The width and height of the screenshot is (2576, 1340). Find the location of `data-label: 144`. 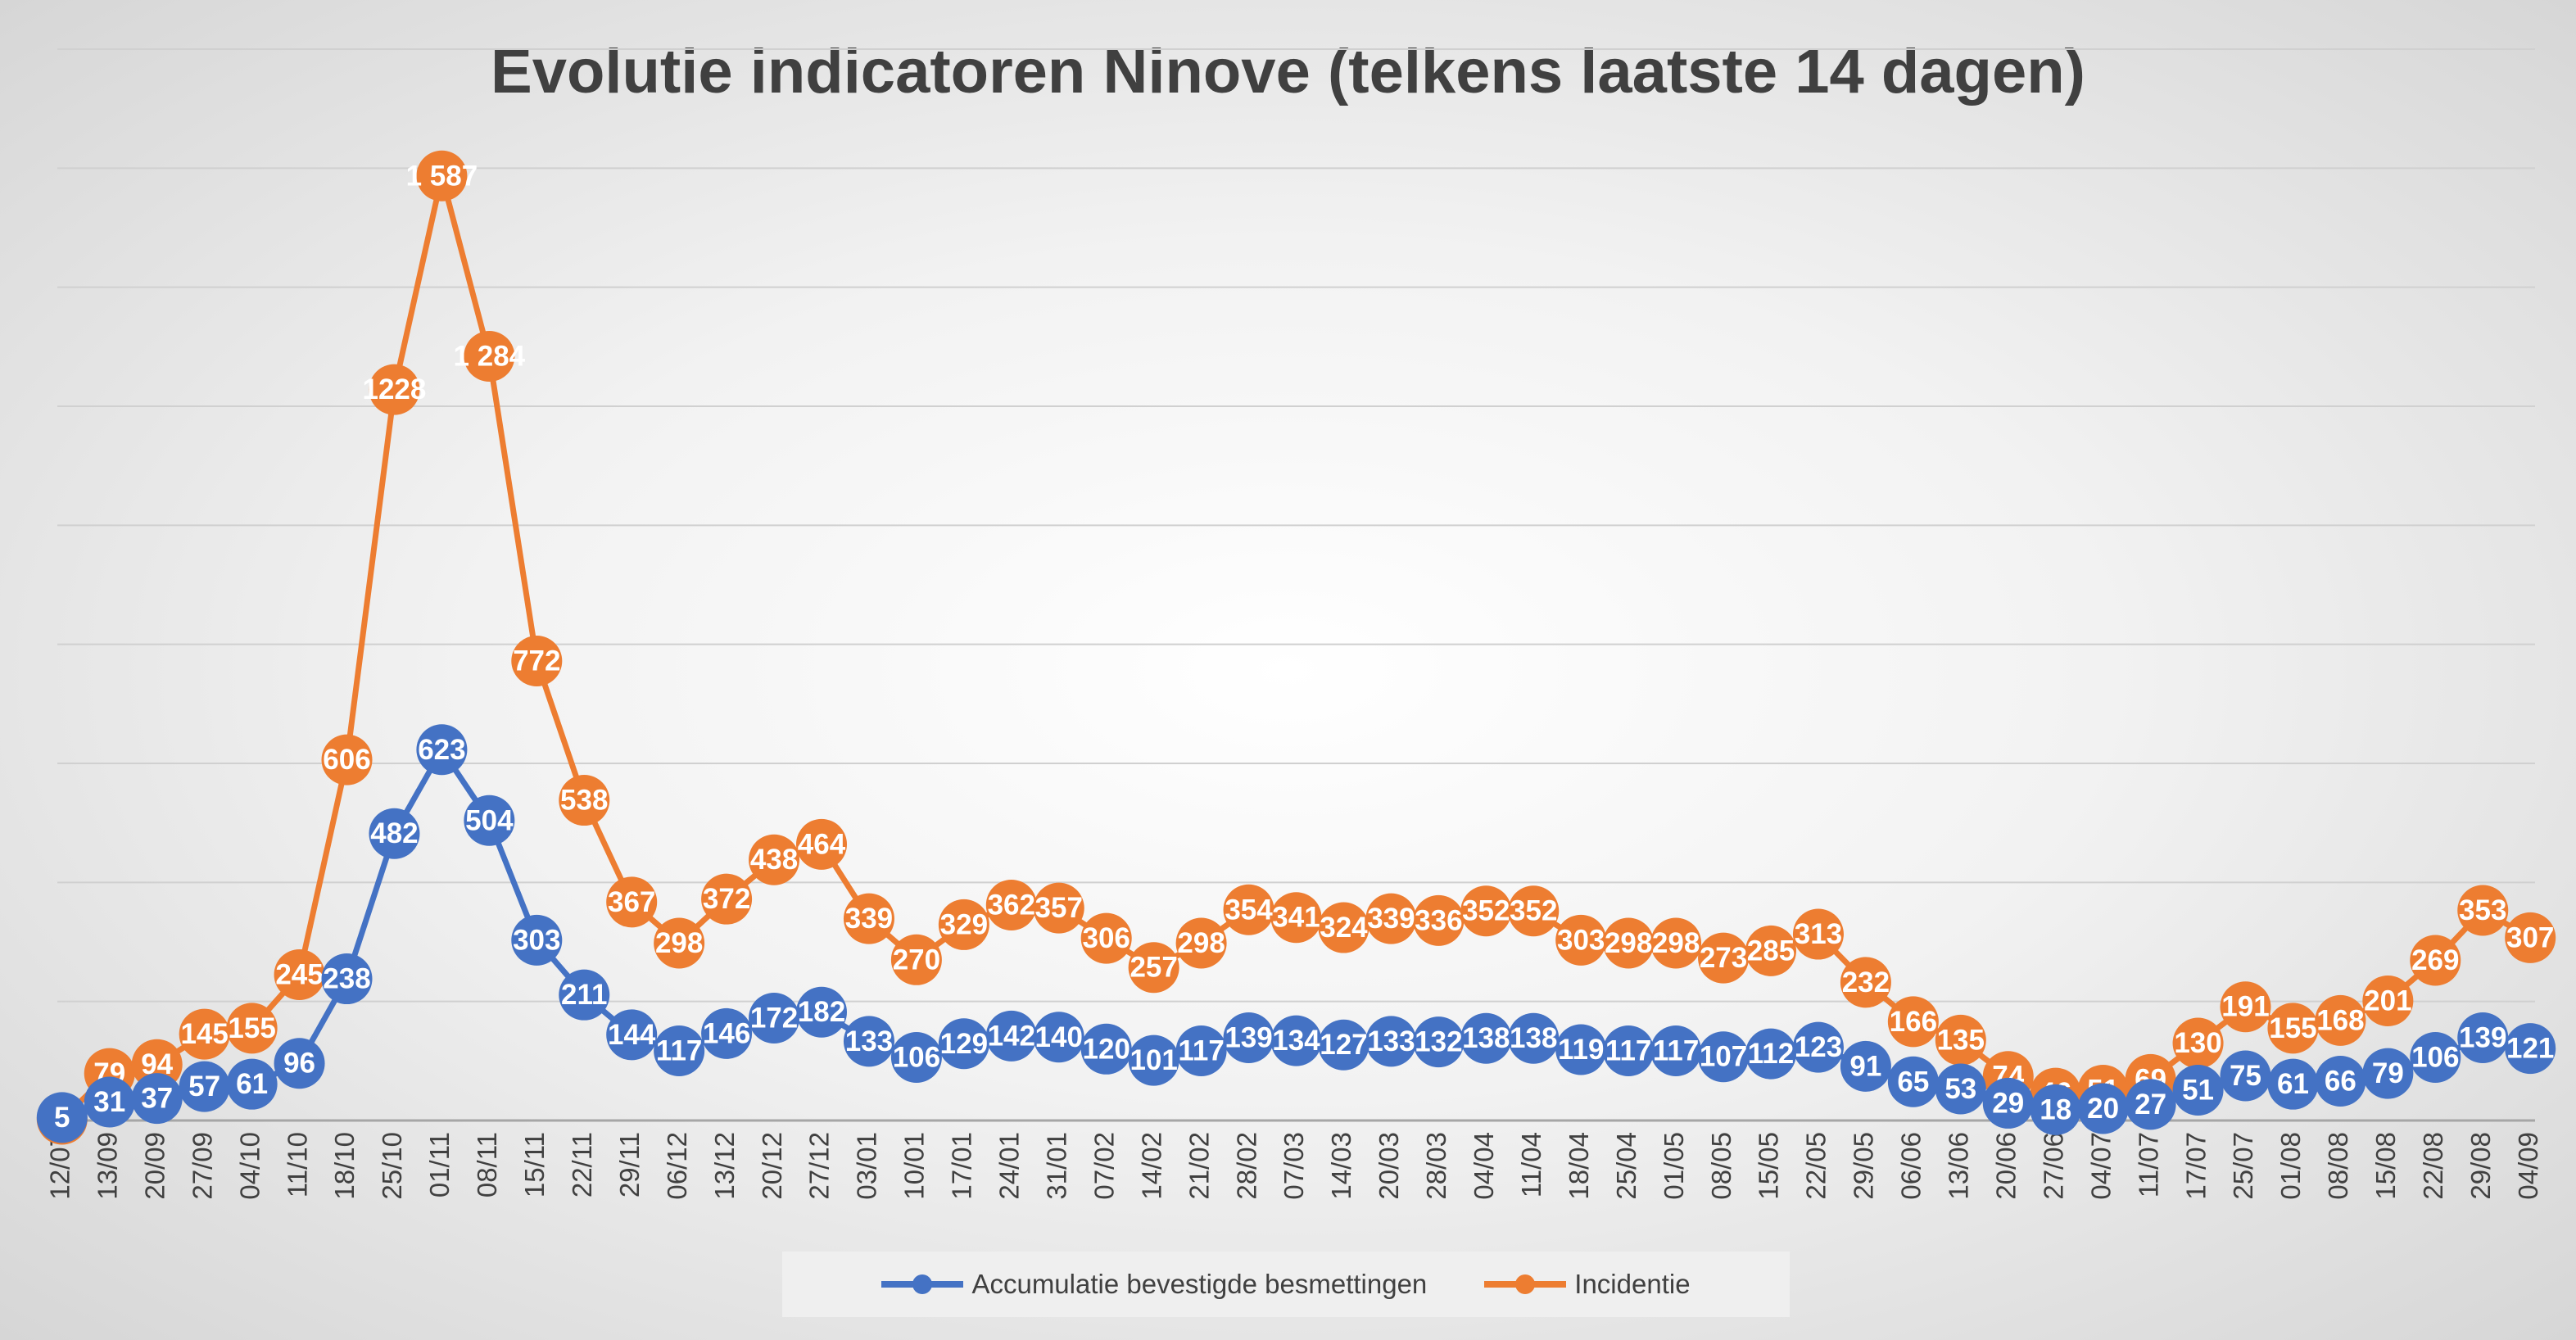

data-label: 144 is located at coordinates (632, 1035).